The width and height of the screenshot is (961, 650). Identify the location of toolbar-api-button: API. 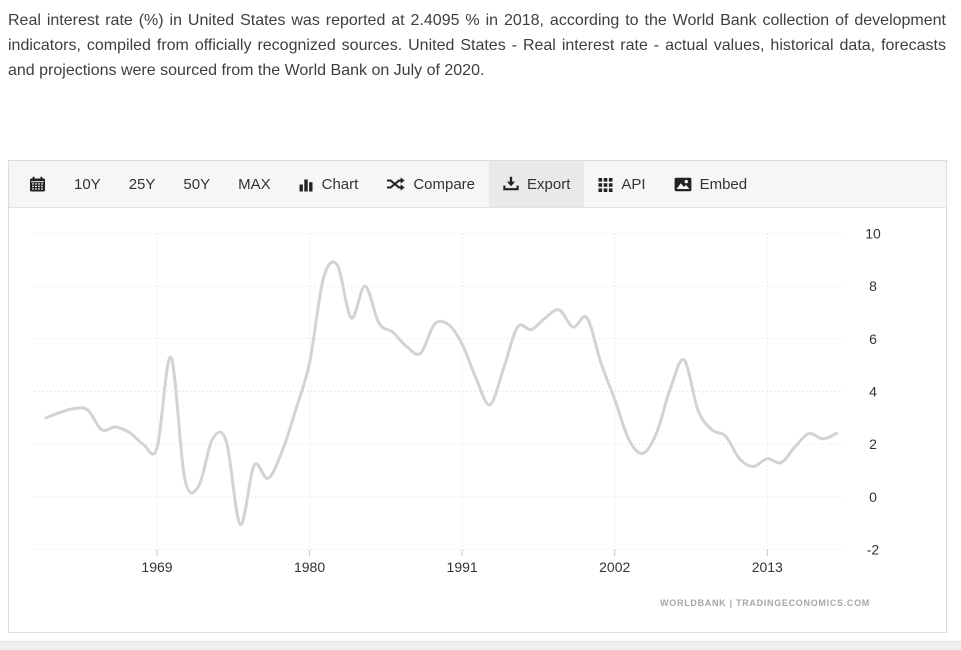
(621, 184).